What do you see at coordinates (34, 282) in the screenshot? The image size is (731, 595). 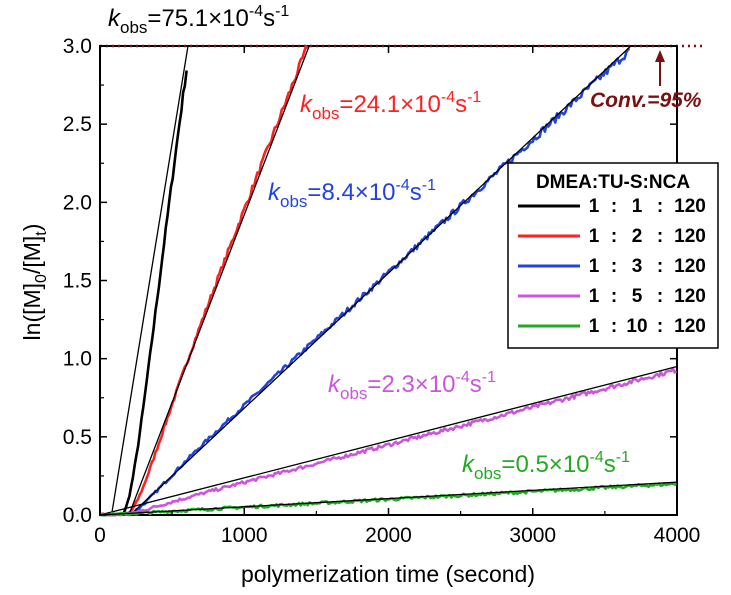 I see `y-axis-title: ln([M]0/[M]t)` at bounding box center [34, 282].